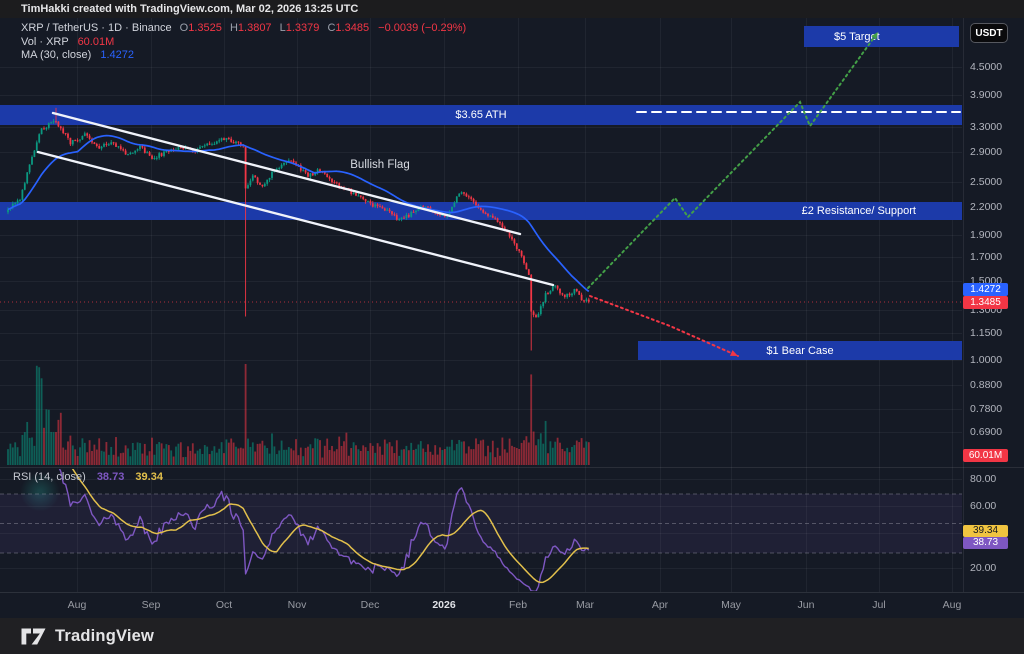  Describe the element at coordinates (881, 36) in the screenshot. I see `target-banner: $5 Target` at that location.